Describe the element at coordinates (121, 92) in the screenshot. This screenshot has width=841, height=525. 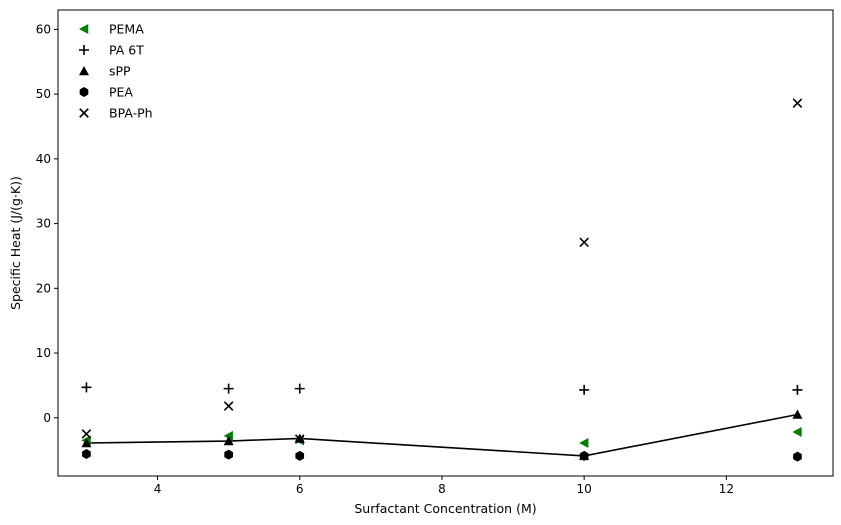
I see `legend-label-pea: PEA` at that location.